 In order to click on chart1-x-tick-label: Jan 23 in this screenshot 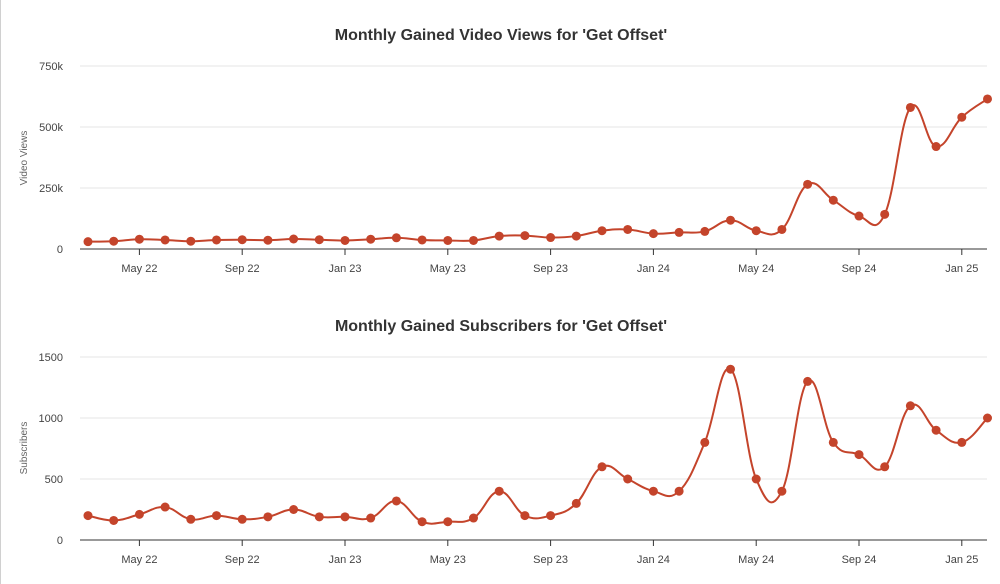, I will do `click(344, 269)`.